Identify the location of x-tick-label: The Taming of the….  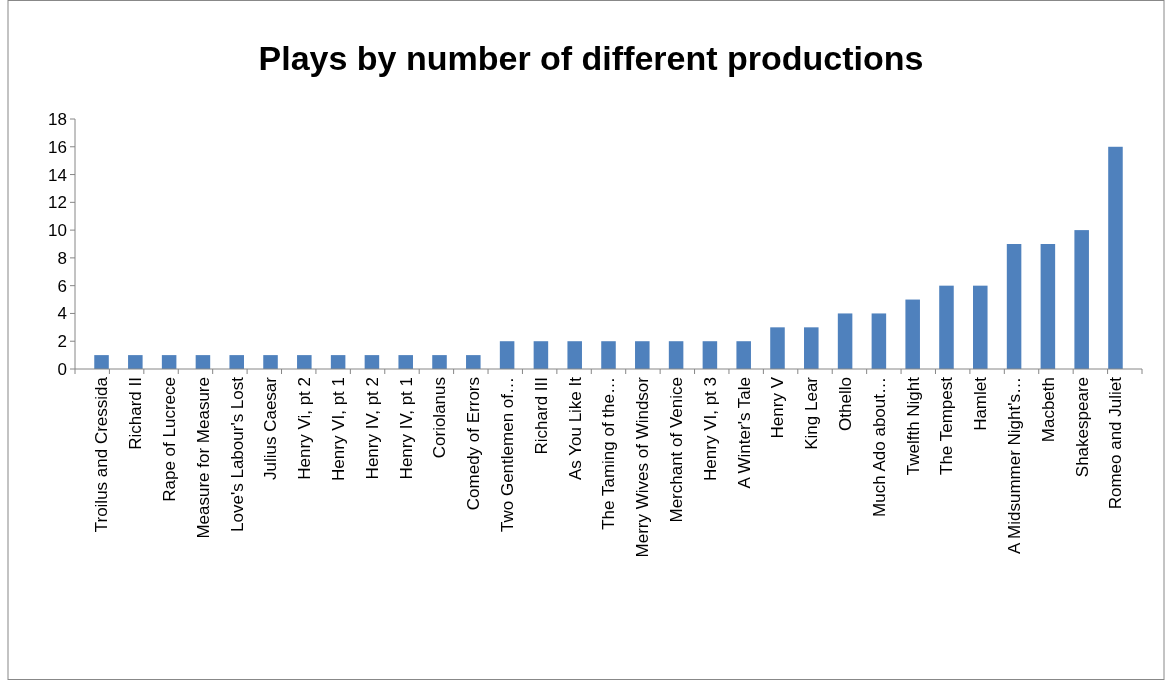
(609, 453).